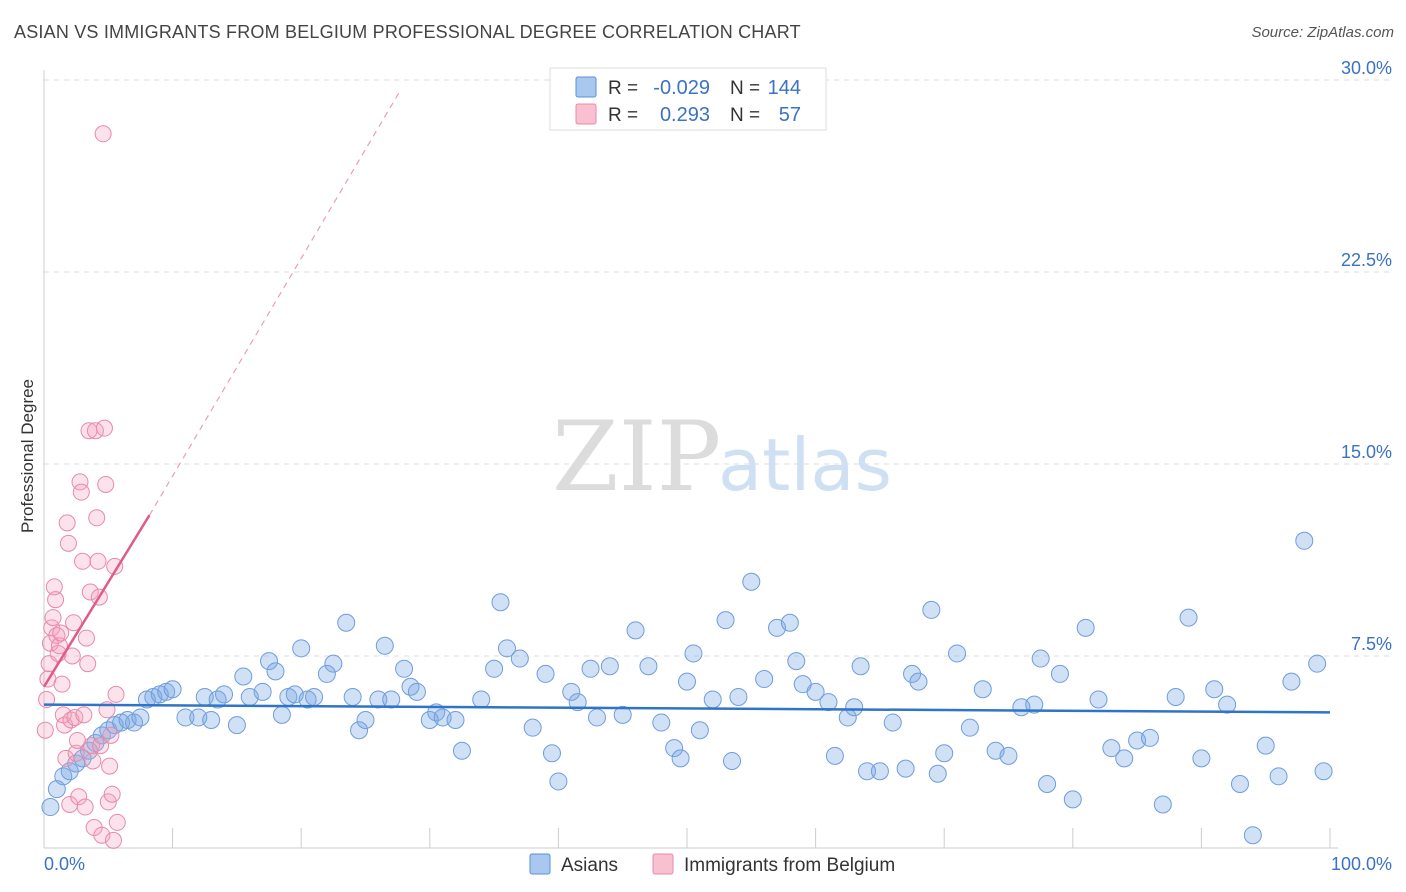 Image resolution: width=1406 pixels, height=892 pixels. Describe the element at coordinates (712, 864) in the screenshot. I see `series-legend: Asians Immigrants from Belgium` at that location.